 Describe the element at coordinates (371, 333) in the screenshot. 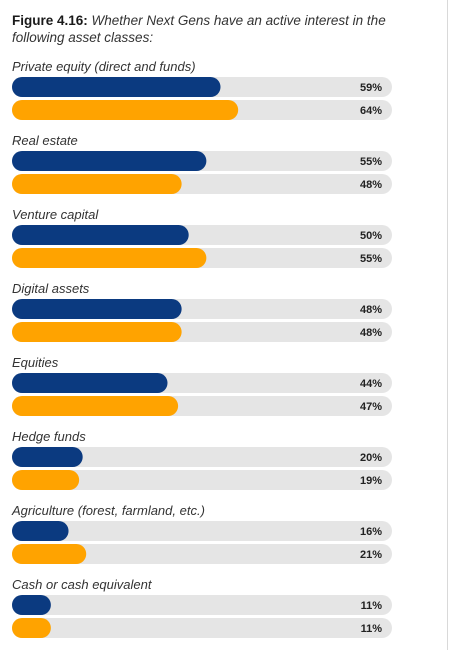

I see `value-label-digital-assets-series-2: 48%` at that location.